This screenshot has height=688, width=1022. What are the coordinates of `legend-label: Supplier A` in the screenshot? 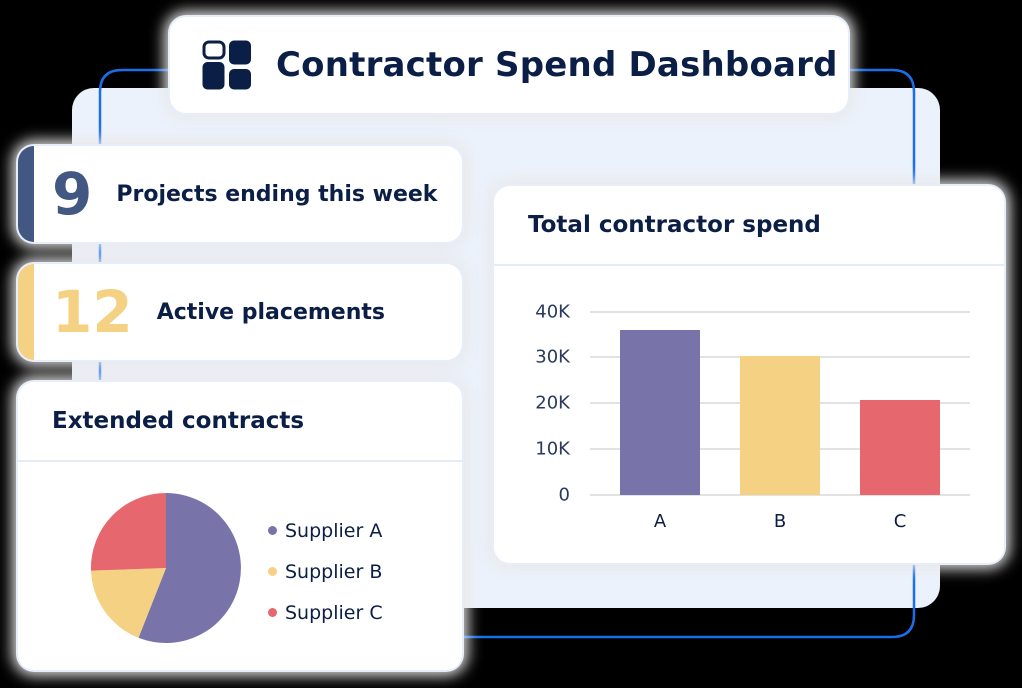 It's located at (334, 530).